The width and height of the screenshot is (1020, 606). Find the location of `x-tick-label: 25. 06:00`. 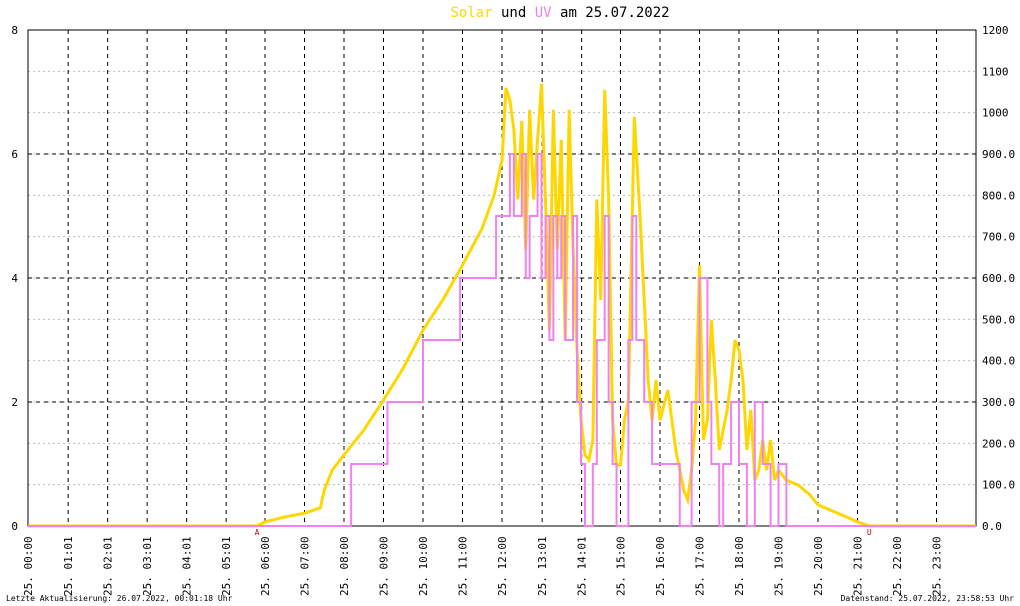

x-tick-label: 25. 06:00 is located at coordinates (265, 566).